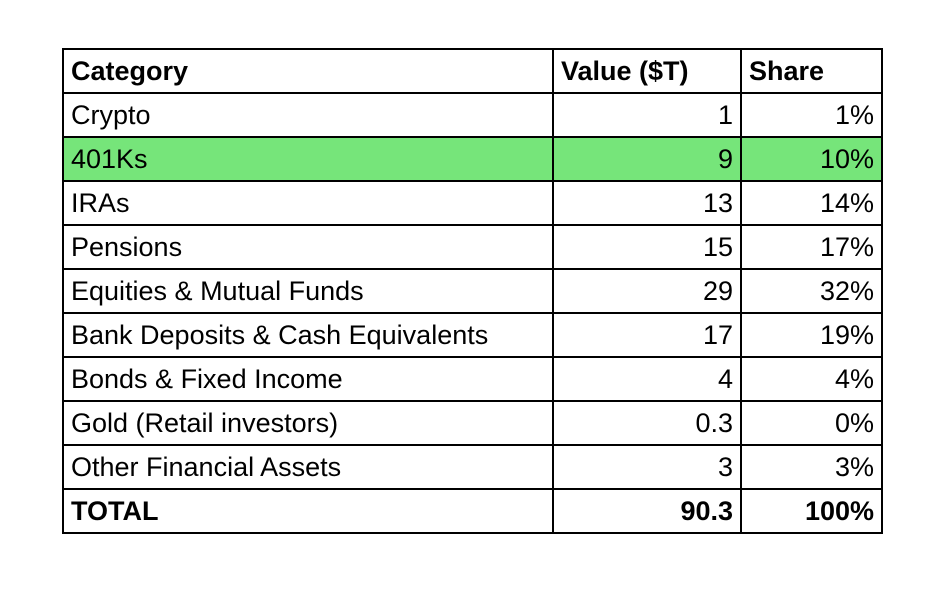  I want to click on total-value-cell: 90.3, so click(647, 511).